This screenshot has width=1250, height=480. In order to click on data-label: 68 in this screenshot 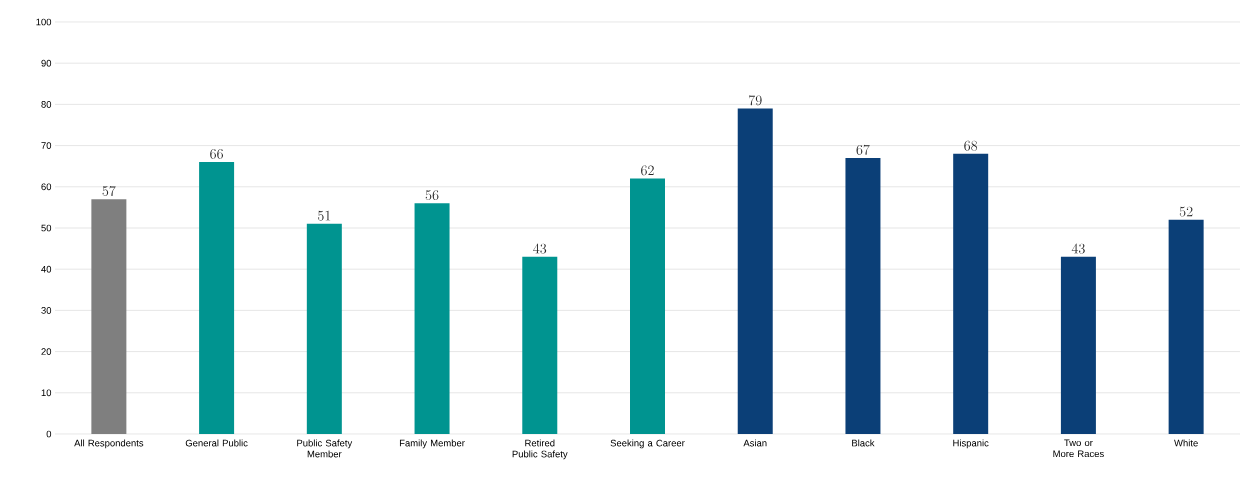, I will do `click(971, 145)`.